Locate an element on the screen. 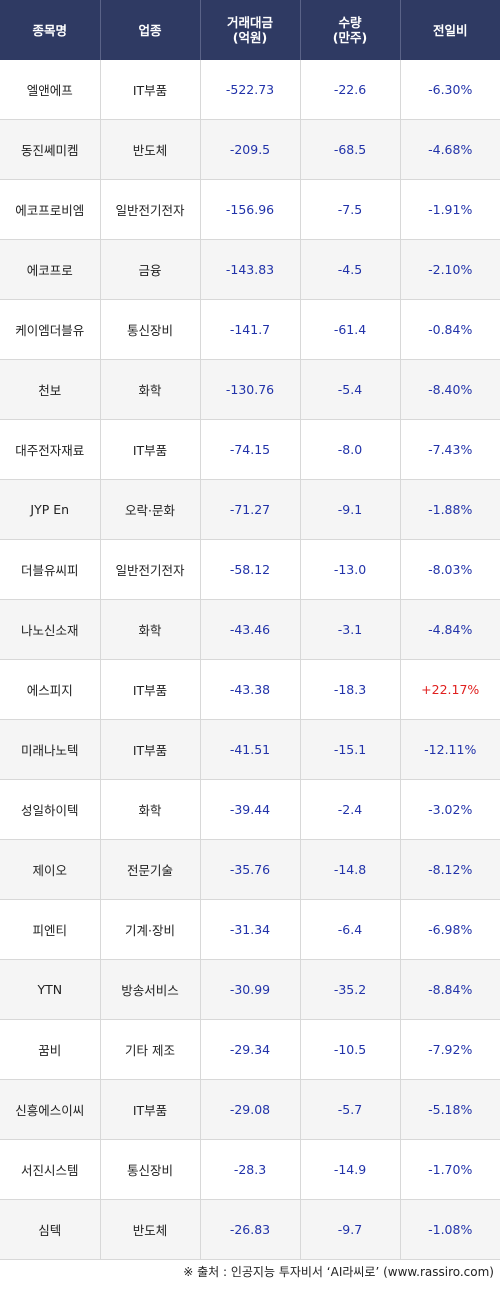  sector-cell: 방송서비스 is located at coordinates (150, 989).